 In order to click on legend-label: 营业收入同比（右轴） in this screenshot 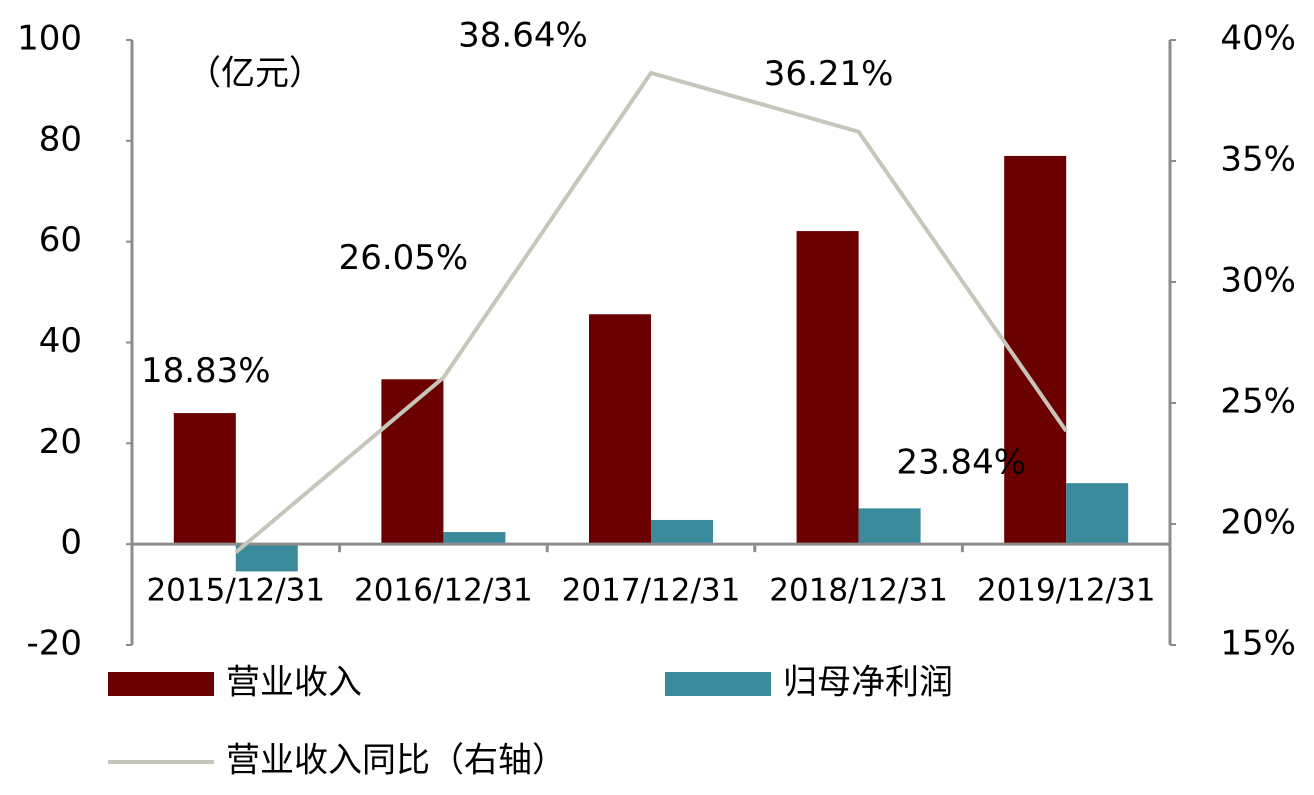, I will do `click(396, 761)`.